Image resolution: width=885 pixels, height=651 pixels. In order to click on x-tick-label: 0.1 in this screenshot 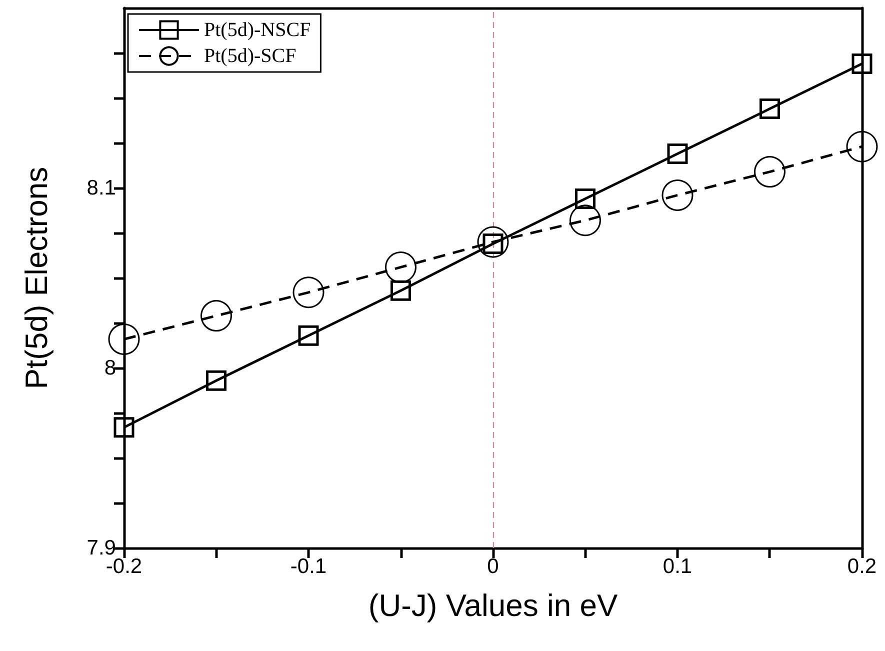, I will do `click(677, 566)`.